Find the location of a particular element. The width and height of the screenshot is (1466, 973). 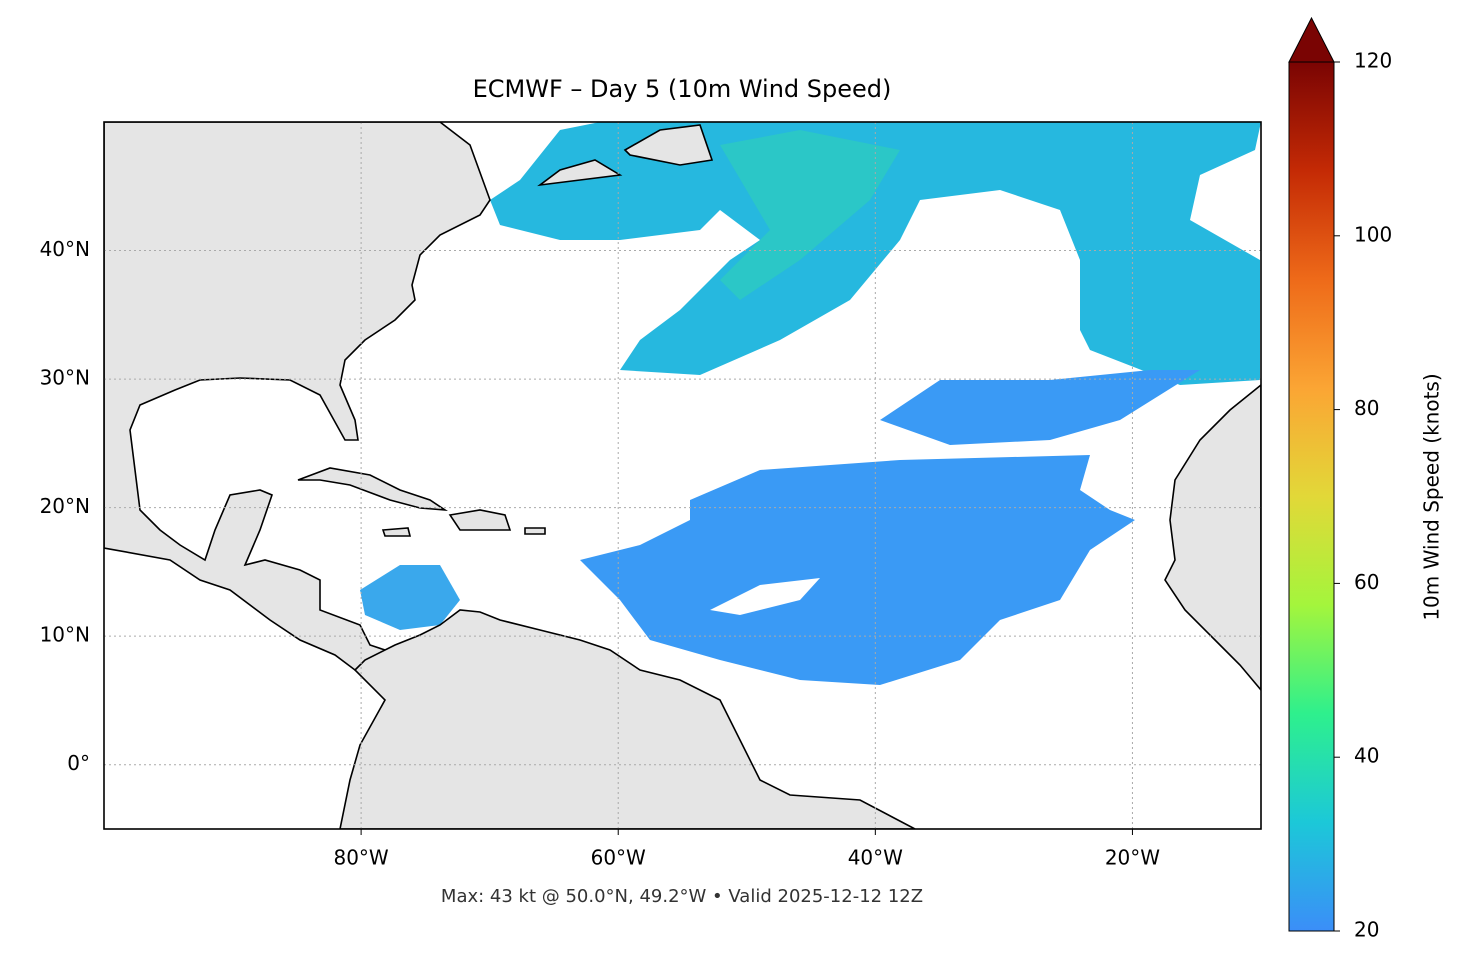

colorbar-tick-label: 40 is located at coordinates (1366, 756).